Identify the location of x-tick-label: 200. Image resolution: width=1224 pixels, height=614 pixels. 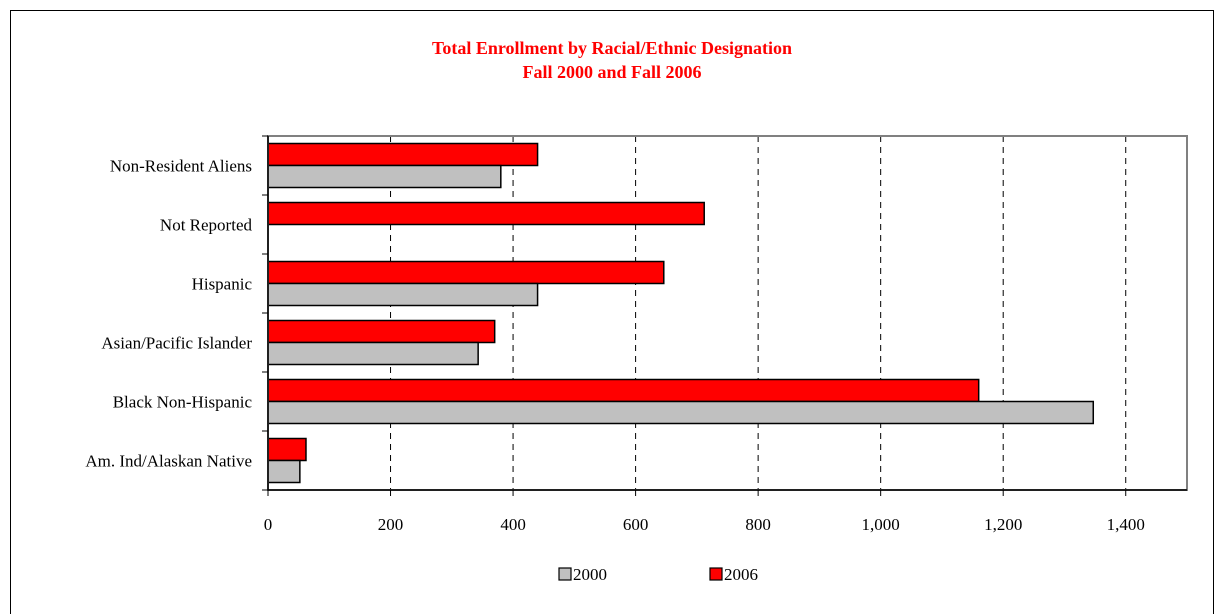
(391, 524).